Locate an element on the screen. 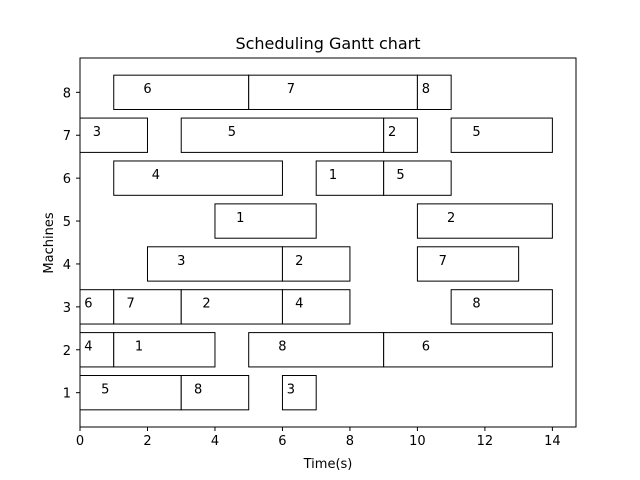 This screenshot has width=640, height=480. x-tick-label: 10 is located at coordinates (417, 441).